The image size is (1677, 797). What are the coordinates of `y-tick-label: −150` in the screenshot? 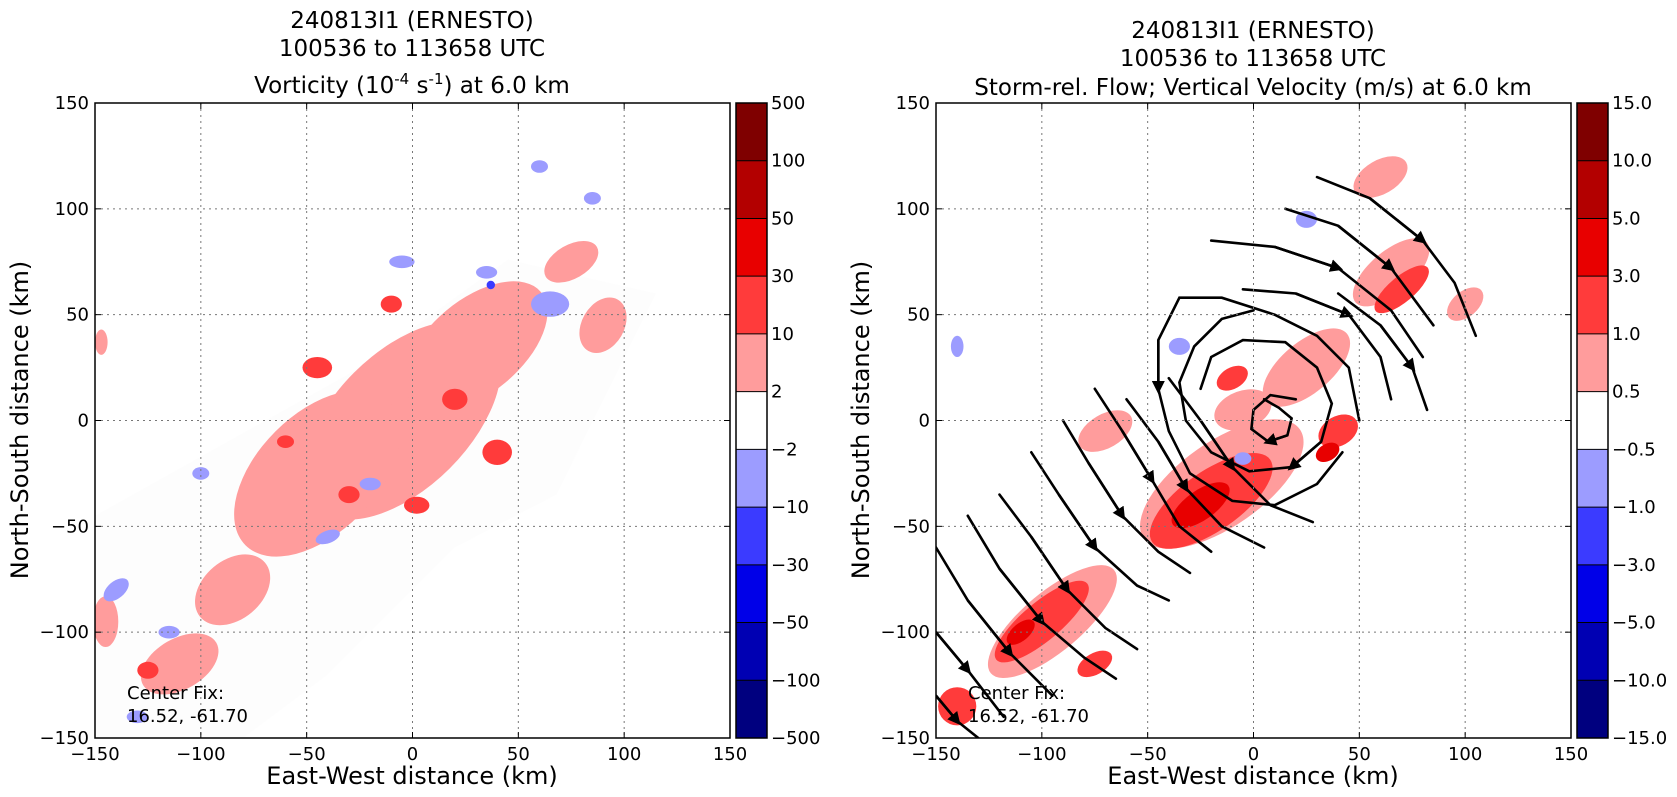 It's located at (905, 738).